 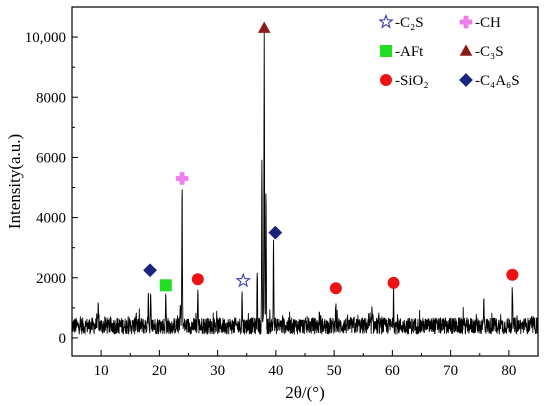 What do you see at coordinates (466, 22) in the screenshot?
I see `legend-marker-ch` at bounding box center [466, 22].